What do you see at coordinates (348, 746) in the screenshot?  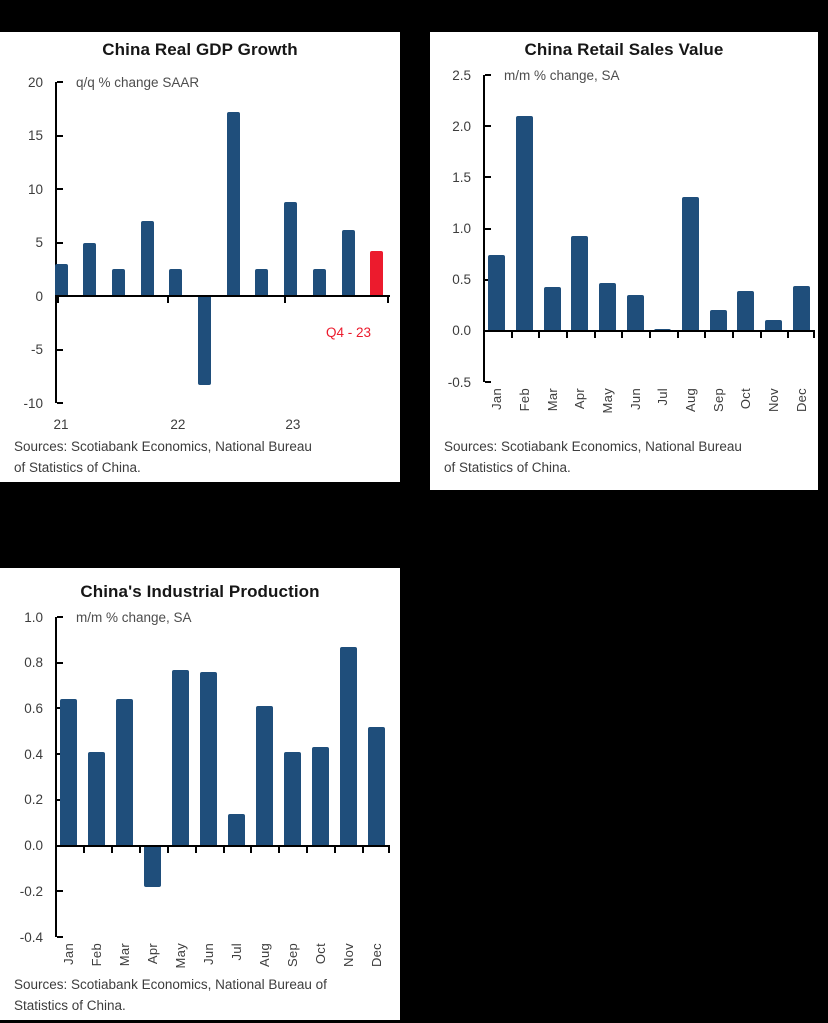 I see `bar-Nov` at bounding box center [348, 746].